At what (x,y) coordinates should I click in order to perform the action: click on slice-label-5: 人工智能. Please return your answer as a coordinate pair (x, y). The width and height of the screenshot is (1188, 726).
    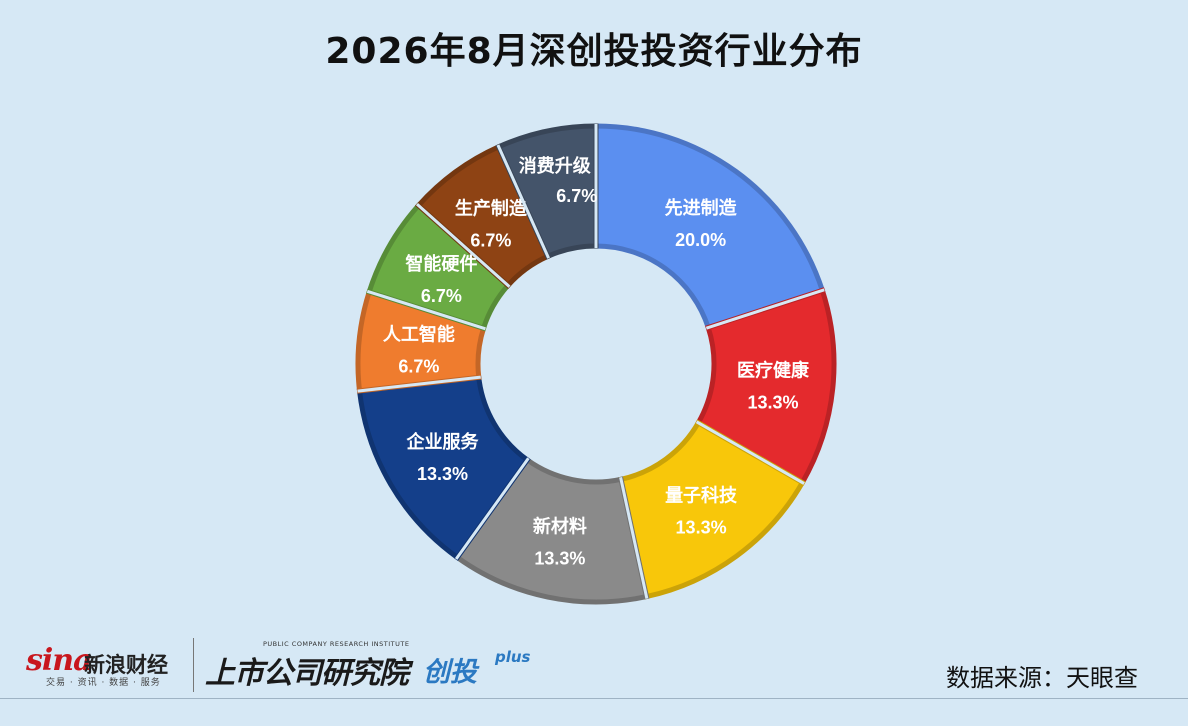
    Looking at the image, I should click on (419, 334).